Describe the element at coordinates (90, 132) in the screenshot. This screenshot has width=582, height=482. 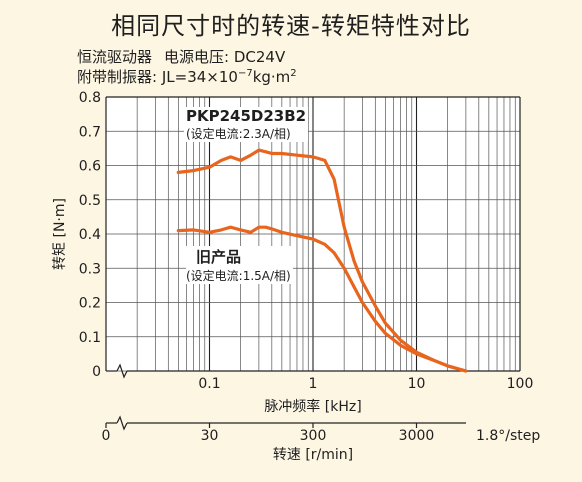
I see `y-tick-label: 0.7` at that location.